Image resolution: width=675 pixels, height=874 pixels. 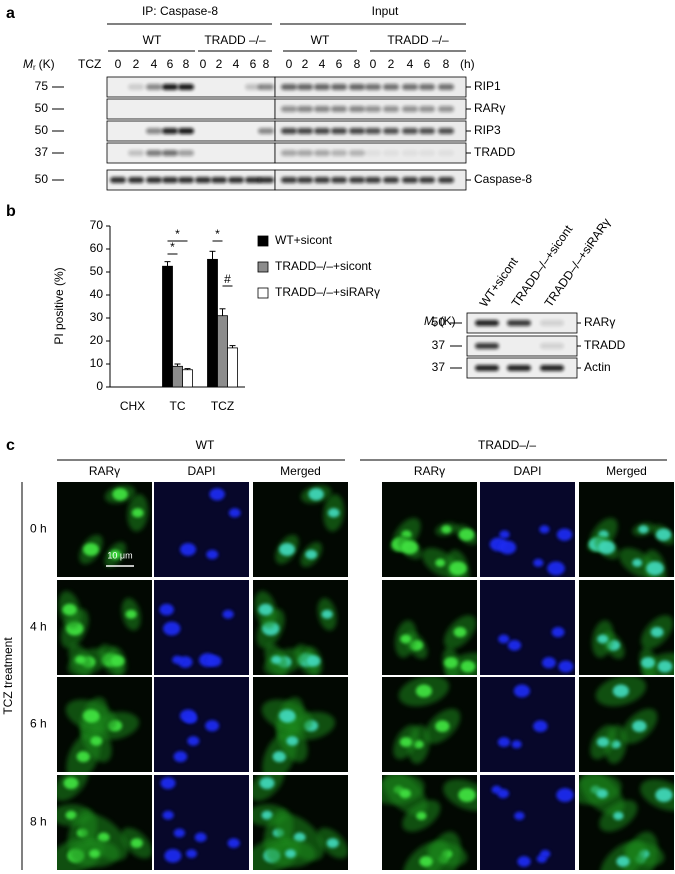 What do you see at coordinates (89, 64) in the screenshot?
I see `treatment-label: TCZ` at bounding box center [89, 64].